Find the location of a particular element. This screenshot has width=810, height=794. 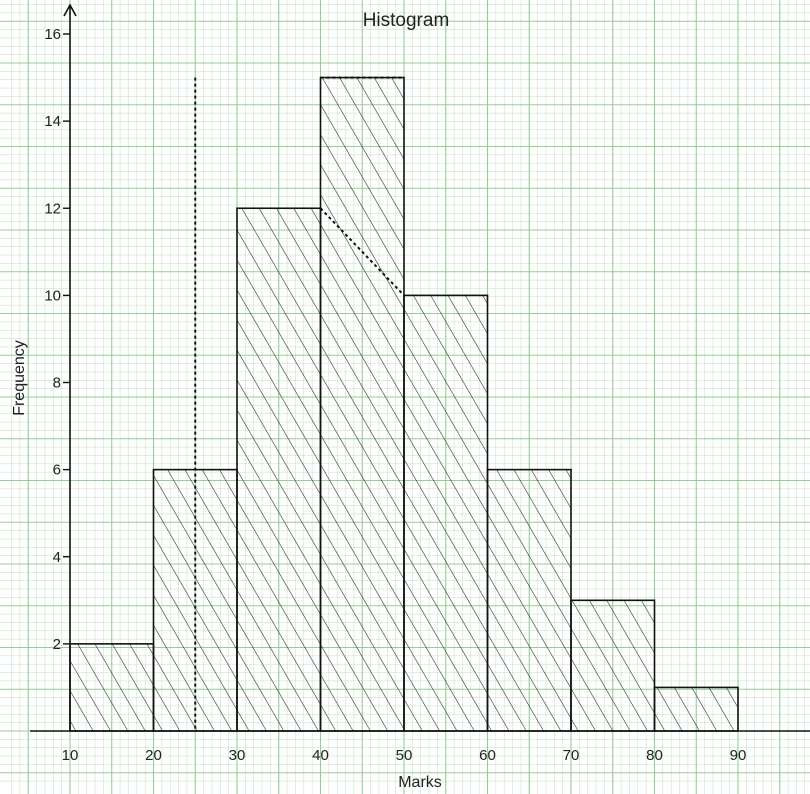

y-tick-label: 4 is located at coordinates (57, 557).